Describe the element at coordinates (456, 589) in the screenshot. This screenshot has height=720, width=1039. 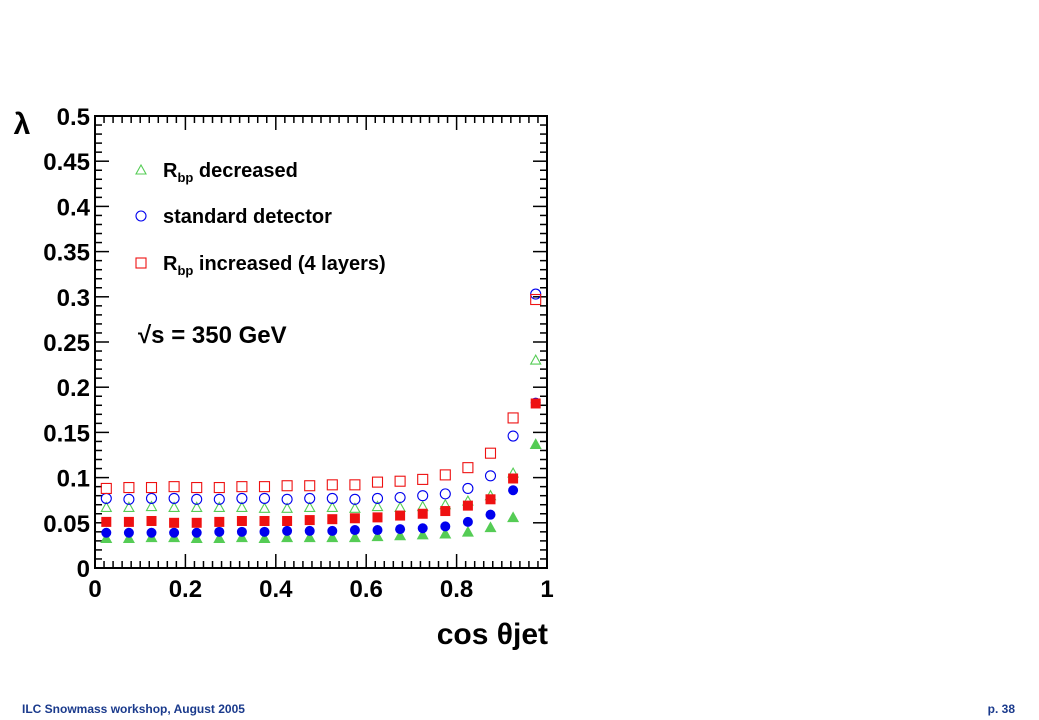
I see `x-tick-label: 0.8` at that location.